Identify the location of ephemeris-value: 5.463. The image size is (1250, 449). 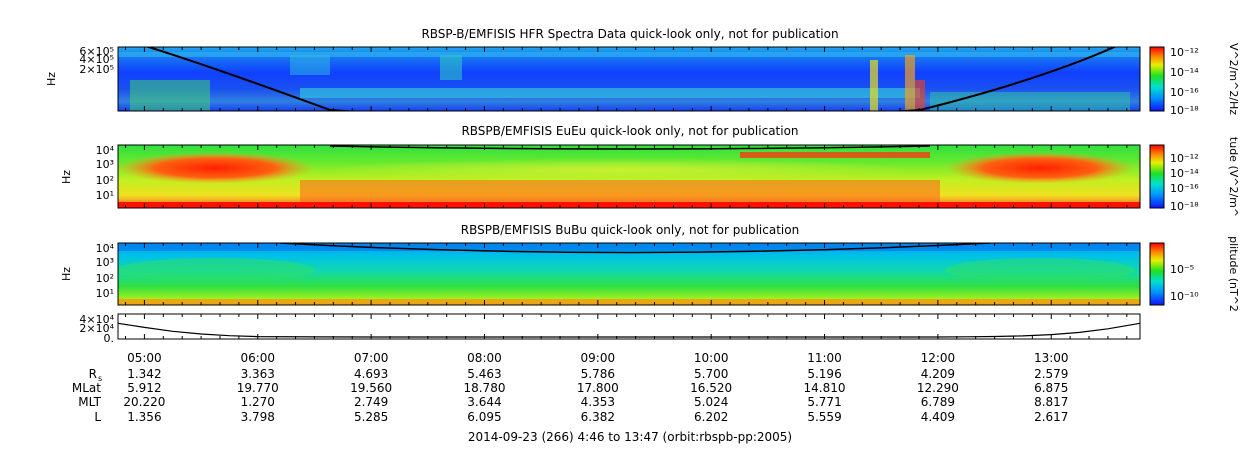
(484, 374).